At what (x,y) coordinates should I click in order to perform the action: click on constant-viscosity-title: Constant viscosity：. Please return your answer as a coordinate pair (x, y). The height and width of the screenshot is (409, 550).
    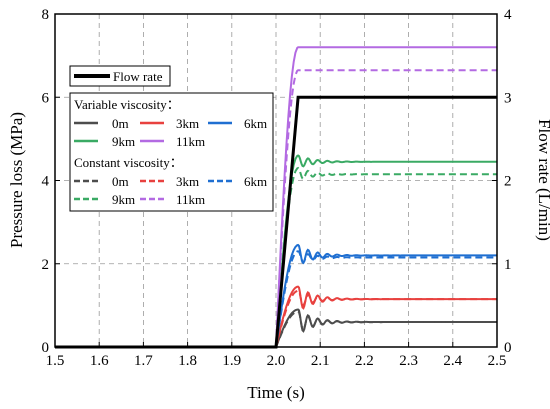
    Looking at the image, I should click on (128, 162).